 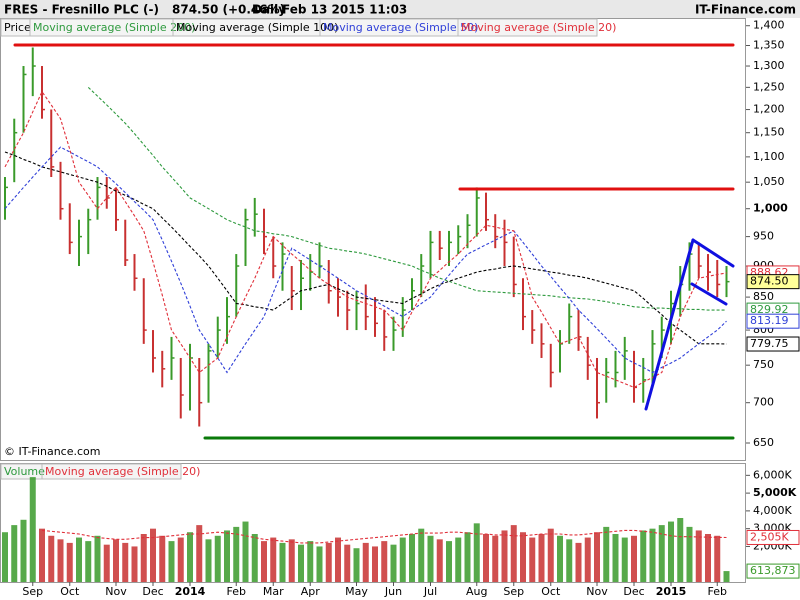 What do you see at coordinates (772, 474) in the screenshot?
I see `y-tick-label: 6,000K` at bounding box center [772, 474].